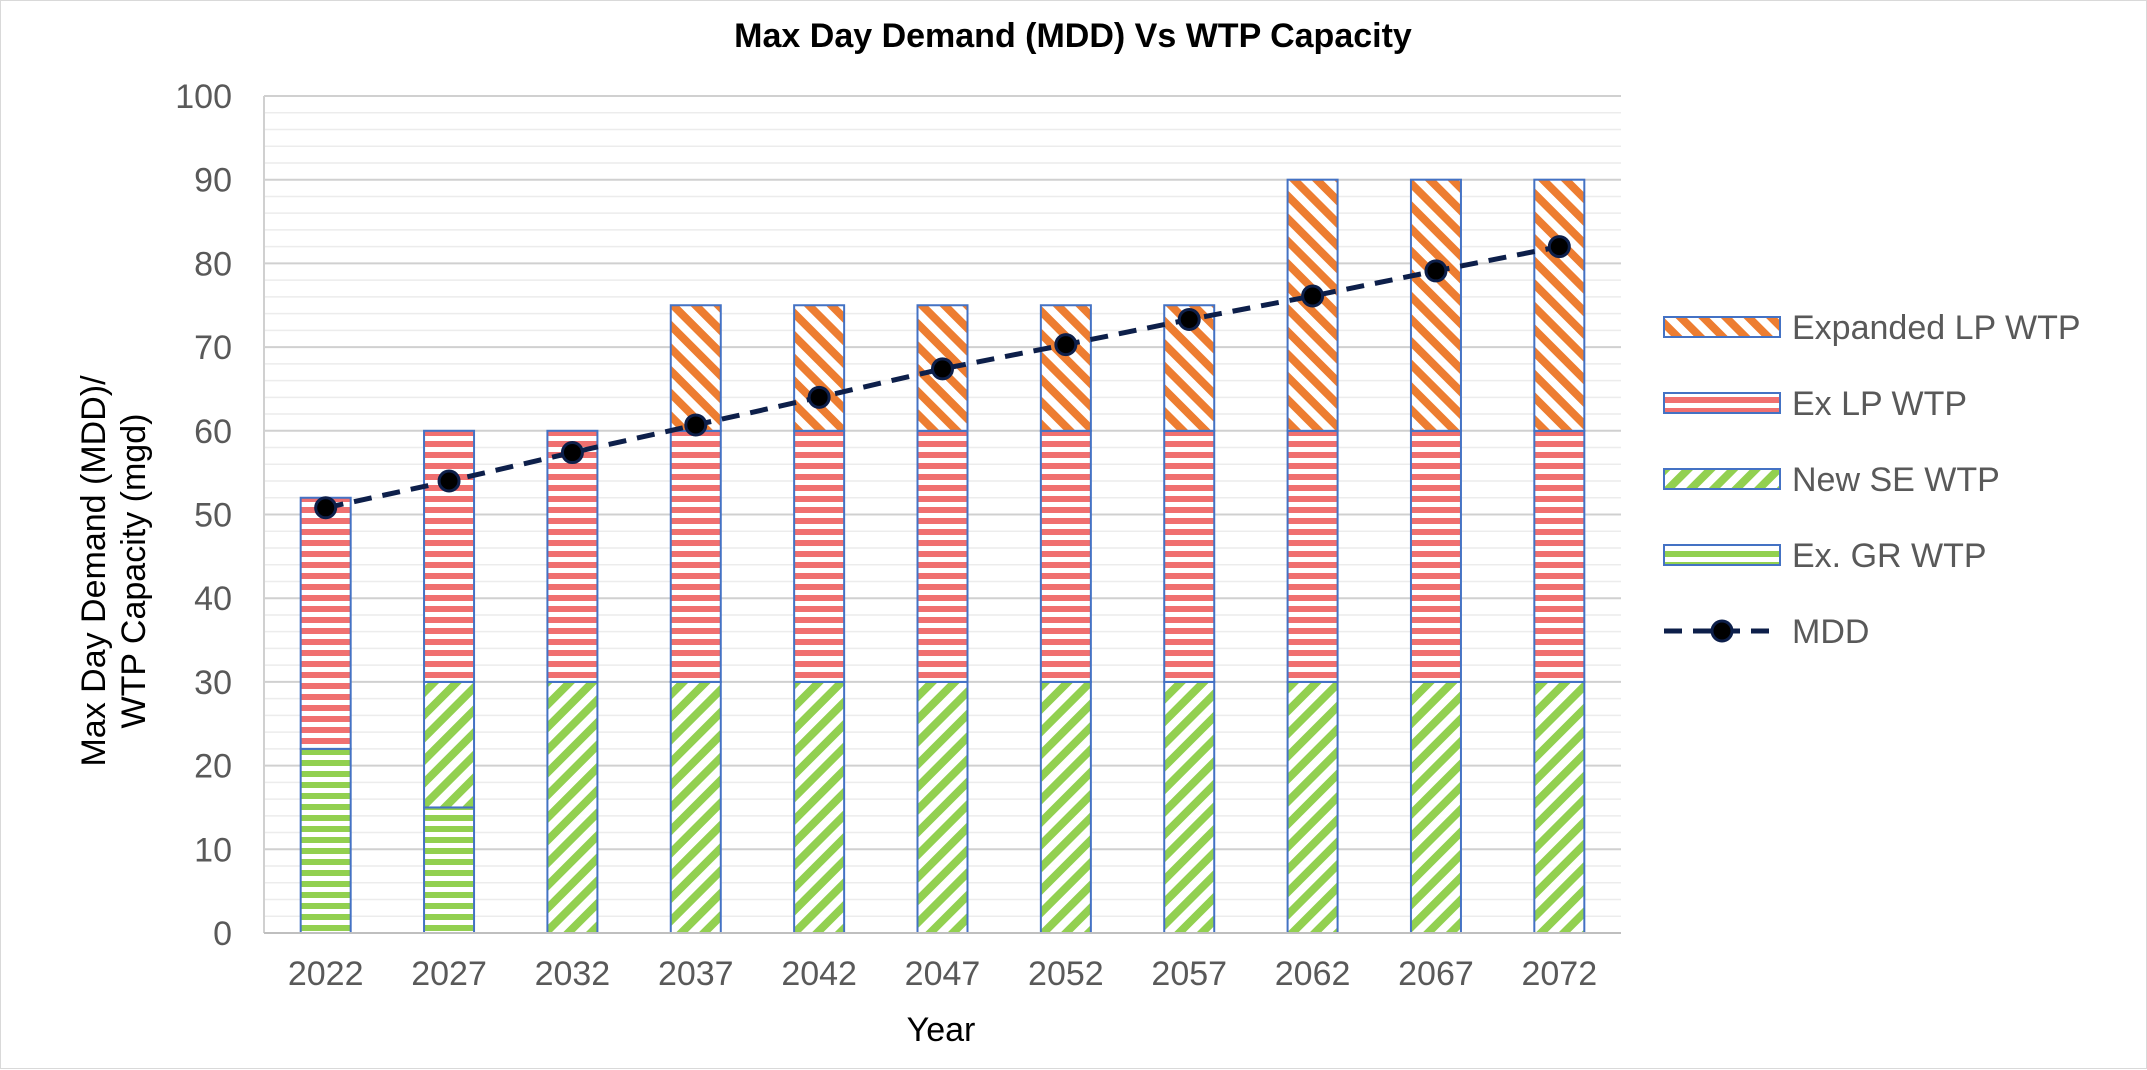 This screenshot has width=2147, height=1070. Describe the element at coordinates (819, 974) in the screenshot. I see `x-tick-label: 2042` at that location.